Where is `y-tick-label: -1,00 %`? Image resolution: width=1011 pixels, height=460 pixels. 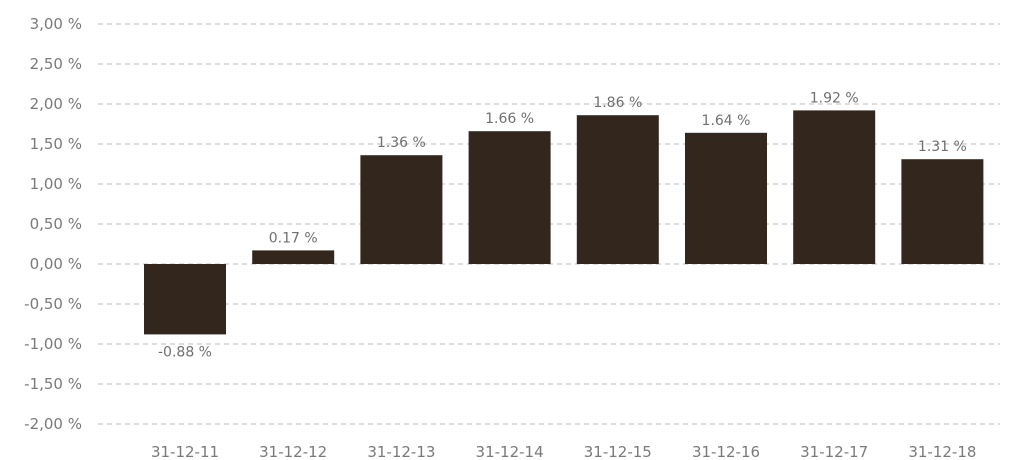
y-tick-label: -1,00 % is located at coordinates (53, 344).